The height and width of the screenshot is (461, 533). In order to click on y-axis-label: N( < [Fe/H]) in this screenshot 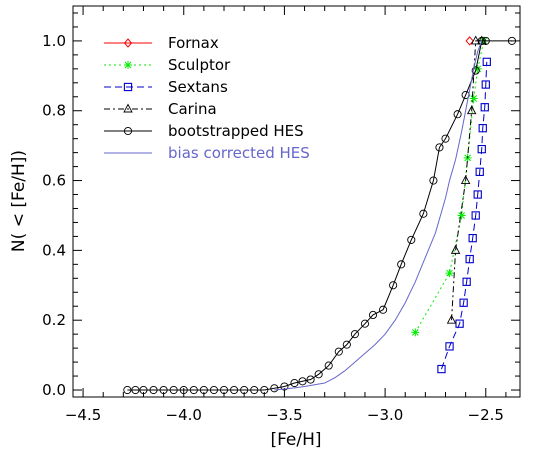, I will do `click(19, 201)`.